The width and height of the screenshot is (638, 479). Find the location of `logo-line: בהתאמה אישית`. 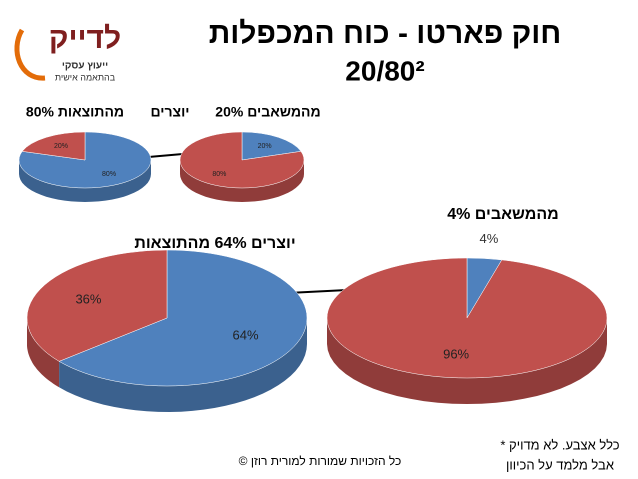

logo-line: בהתאמה אישית is located at coordinates (85, 77).